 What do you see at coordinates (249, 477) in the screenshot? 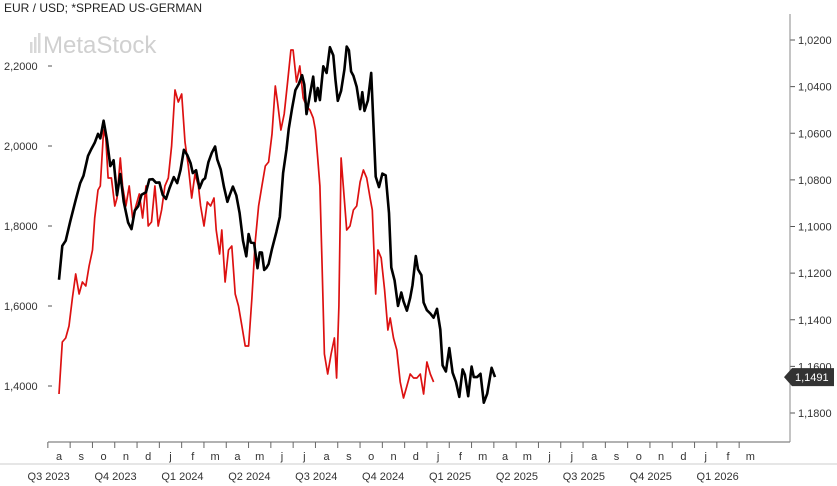
I see `x-quarter-label: Q2 2024` at bounding box center [249, 477].